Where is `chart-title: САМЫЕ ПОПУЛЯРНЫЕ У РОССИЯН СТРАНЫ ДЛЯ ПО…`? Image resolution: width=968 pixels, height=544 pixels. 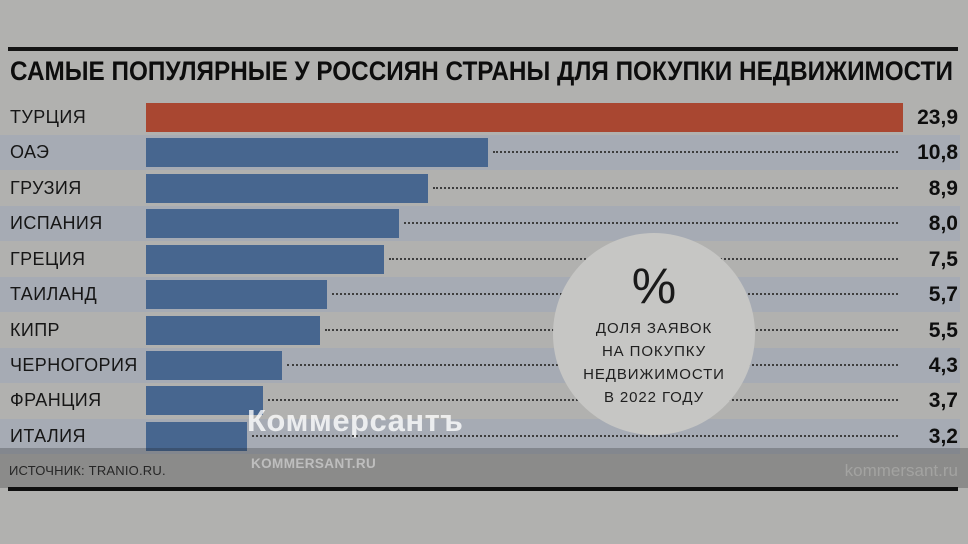 chart-title: САМЫЕ ПОПУЛЯРНЫЕ У РОССИЯН СТРАНЫ ДЛЯ ПО… is located at coordinates (481, 71).